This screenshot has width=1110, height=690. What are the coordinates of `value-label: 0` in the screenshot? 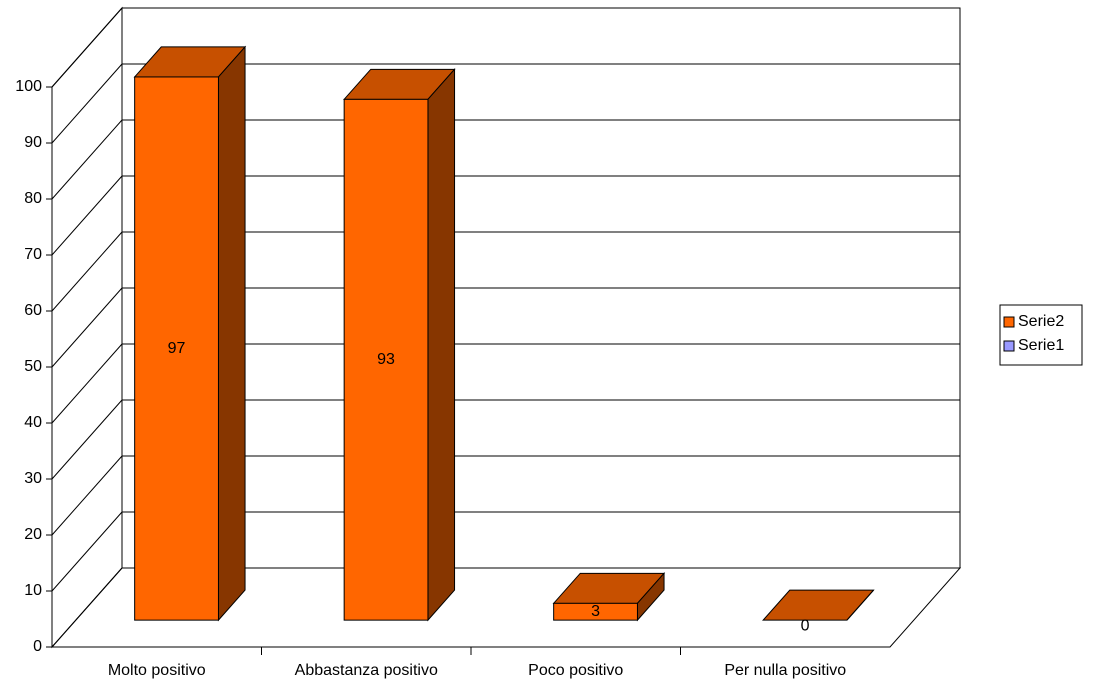 It's located at (805, 625).